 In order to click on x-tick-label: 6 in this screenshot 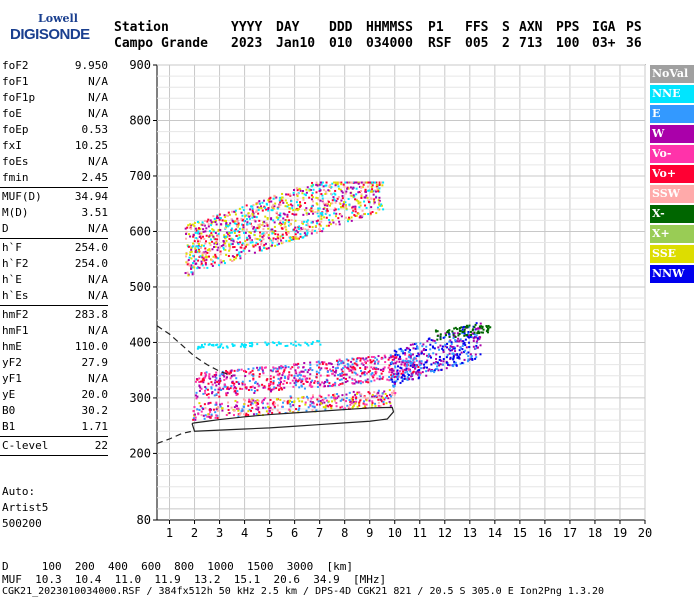, I will do `click(294, 533)`.